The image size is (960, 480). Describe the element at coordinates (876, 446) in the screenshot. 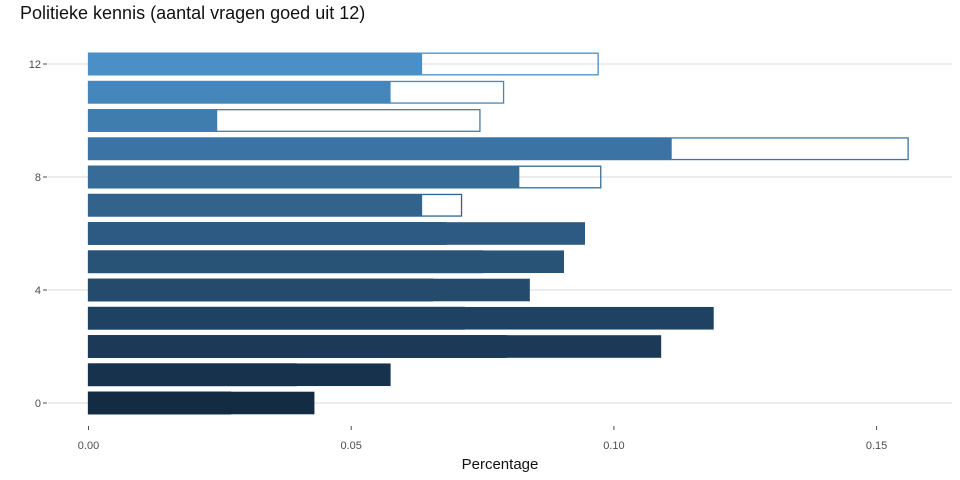

I see `x-tick-label: 0.15` at that location.